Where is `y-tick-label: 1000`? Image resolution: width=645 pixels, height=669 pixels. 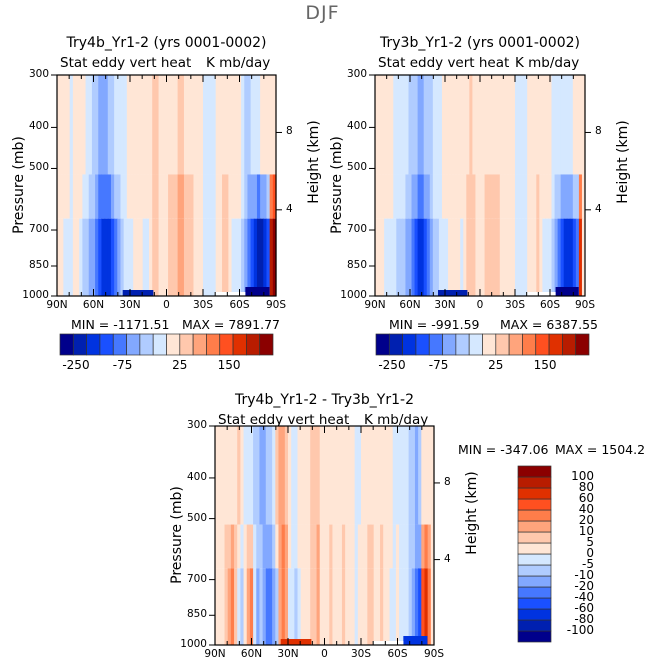 y-tick-label: 1000 is located at coordinates (353, 295).